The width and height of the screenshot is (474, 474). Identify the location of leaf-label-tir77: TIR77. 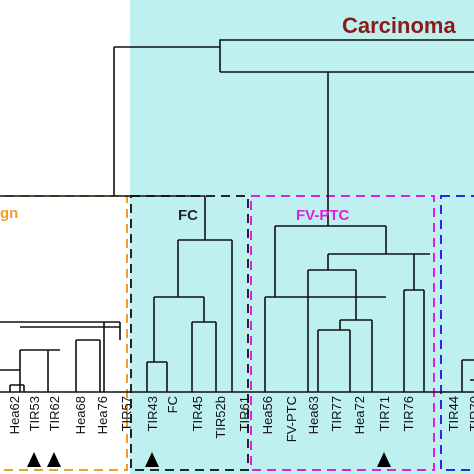
(336, 413).